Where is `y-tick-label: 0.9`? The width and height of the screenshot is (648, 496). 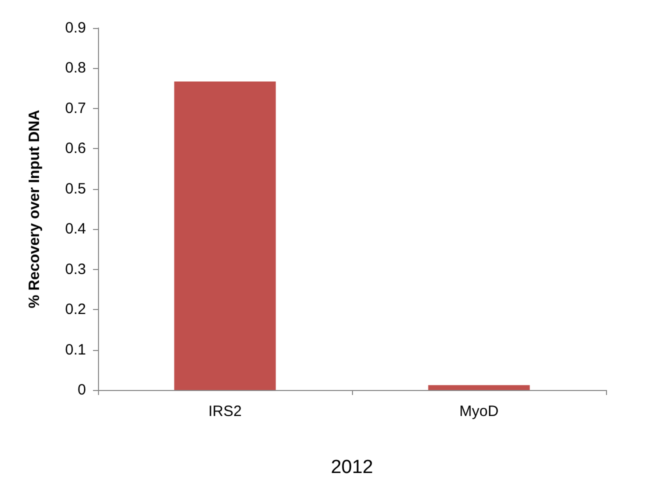 y-tick-label: 0.9 is located at coordinates (75, 28).